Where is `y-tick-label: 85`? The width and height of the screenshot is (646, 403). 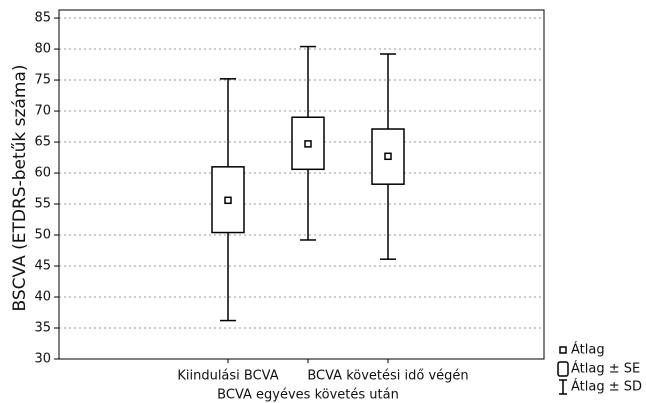 y-tick-label: 85 is located at coordinates (42, 18).